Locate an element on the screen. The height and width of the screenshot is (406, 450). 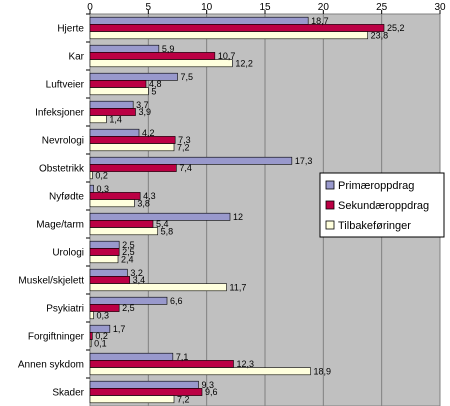
data-label: 7,3 is located at coordinates (184, 140).